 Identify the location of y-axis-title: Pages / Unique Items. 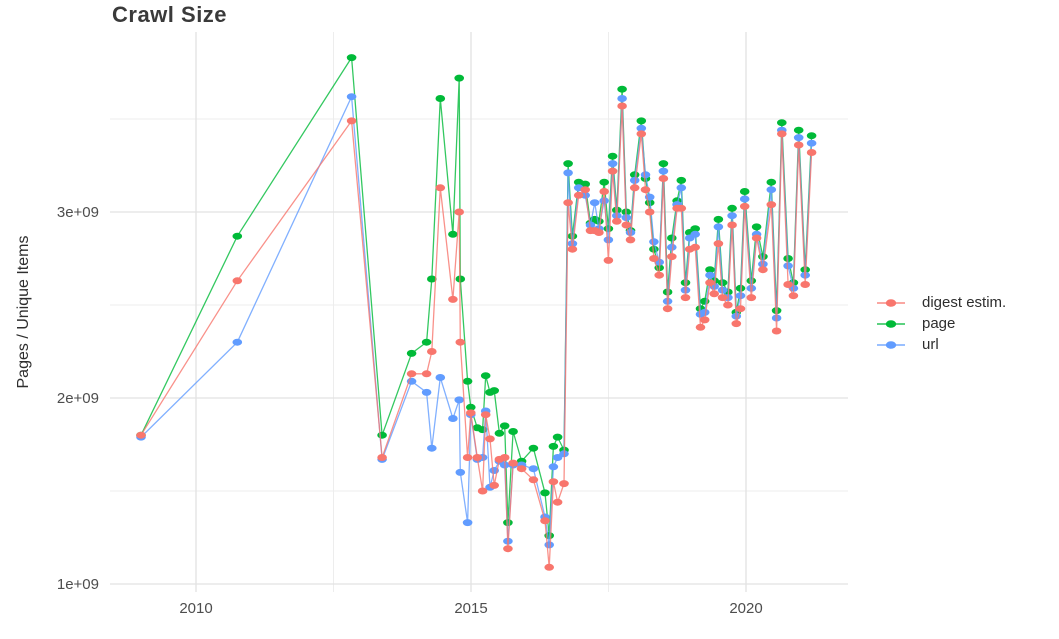
(23, 312).